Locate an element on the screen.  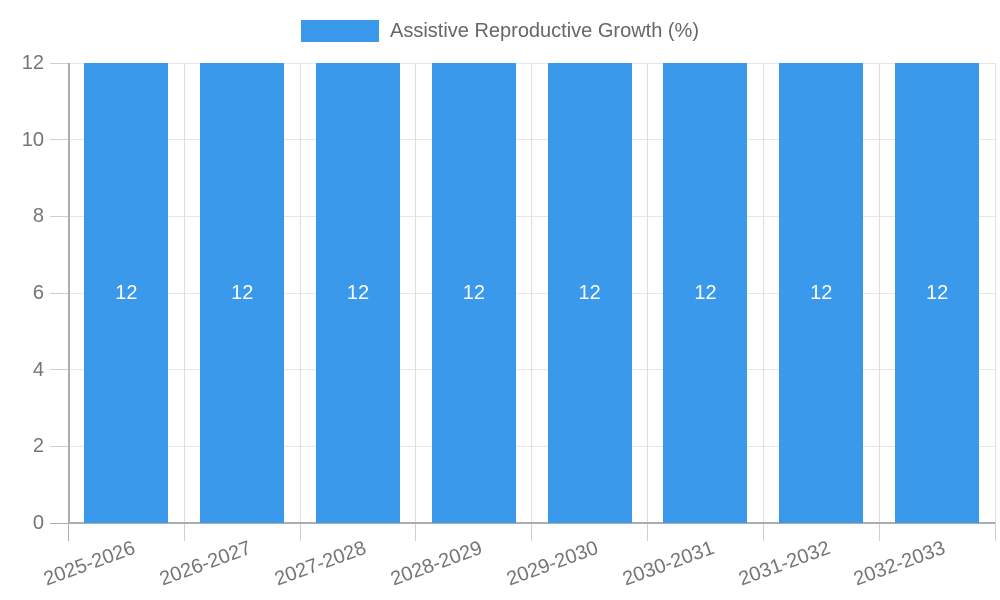
y-axis-tick-label: 2 is located at coordinates (38, 446).